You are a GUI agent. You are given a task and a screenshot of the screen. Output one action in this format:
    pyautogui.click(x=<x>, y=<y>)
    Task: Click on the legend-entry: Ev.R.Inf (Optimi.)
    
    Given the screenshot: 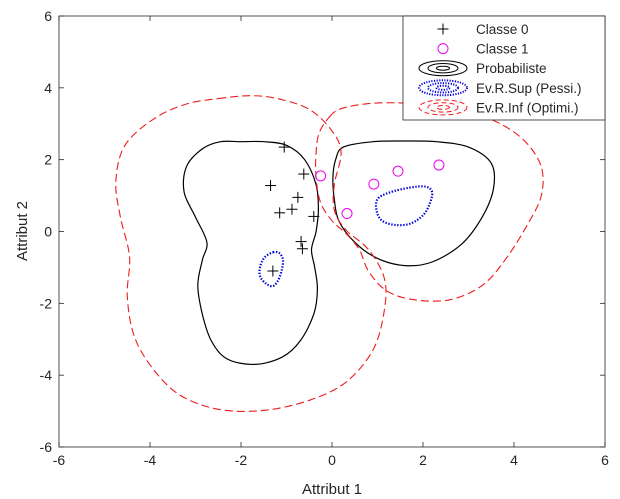 What is the action you would take?
    pyautogui.click(x=498, y=107)
    